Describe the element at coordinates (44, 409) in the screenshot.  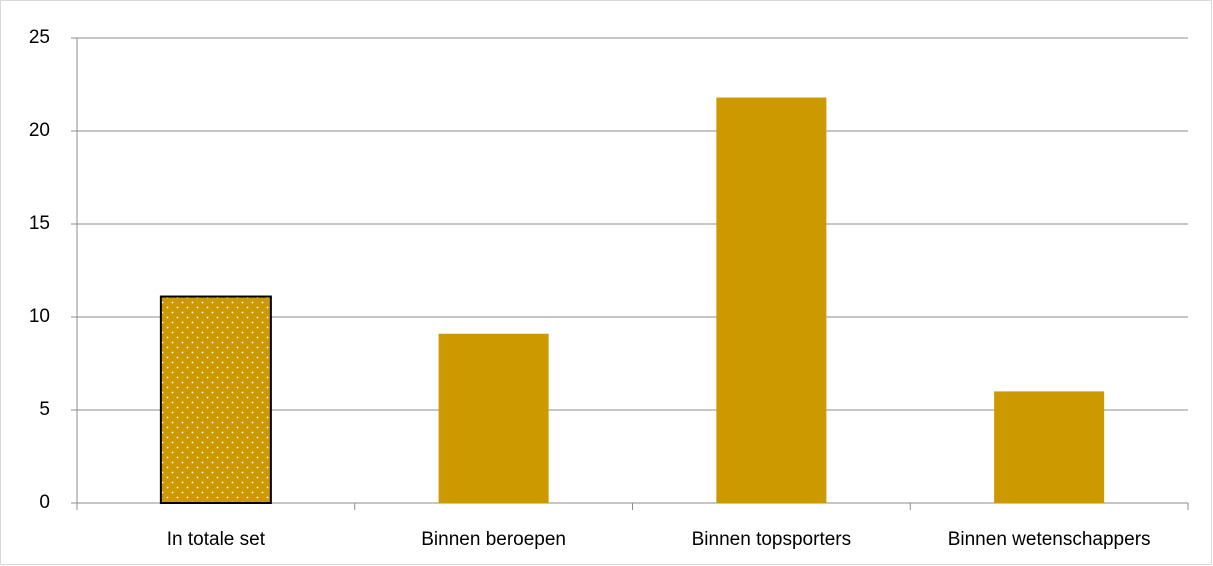
I see `y-tick-label: 5` at that location.